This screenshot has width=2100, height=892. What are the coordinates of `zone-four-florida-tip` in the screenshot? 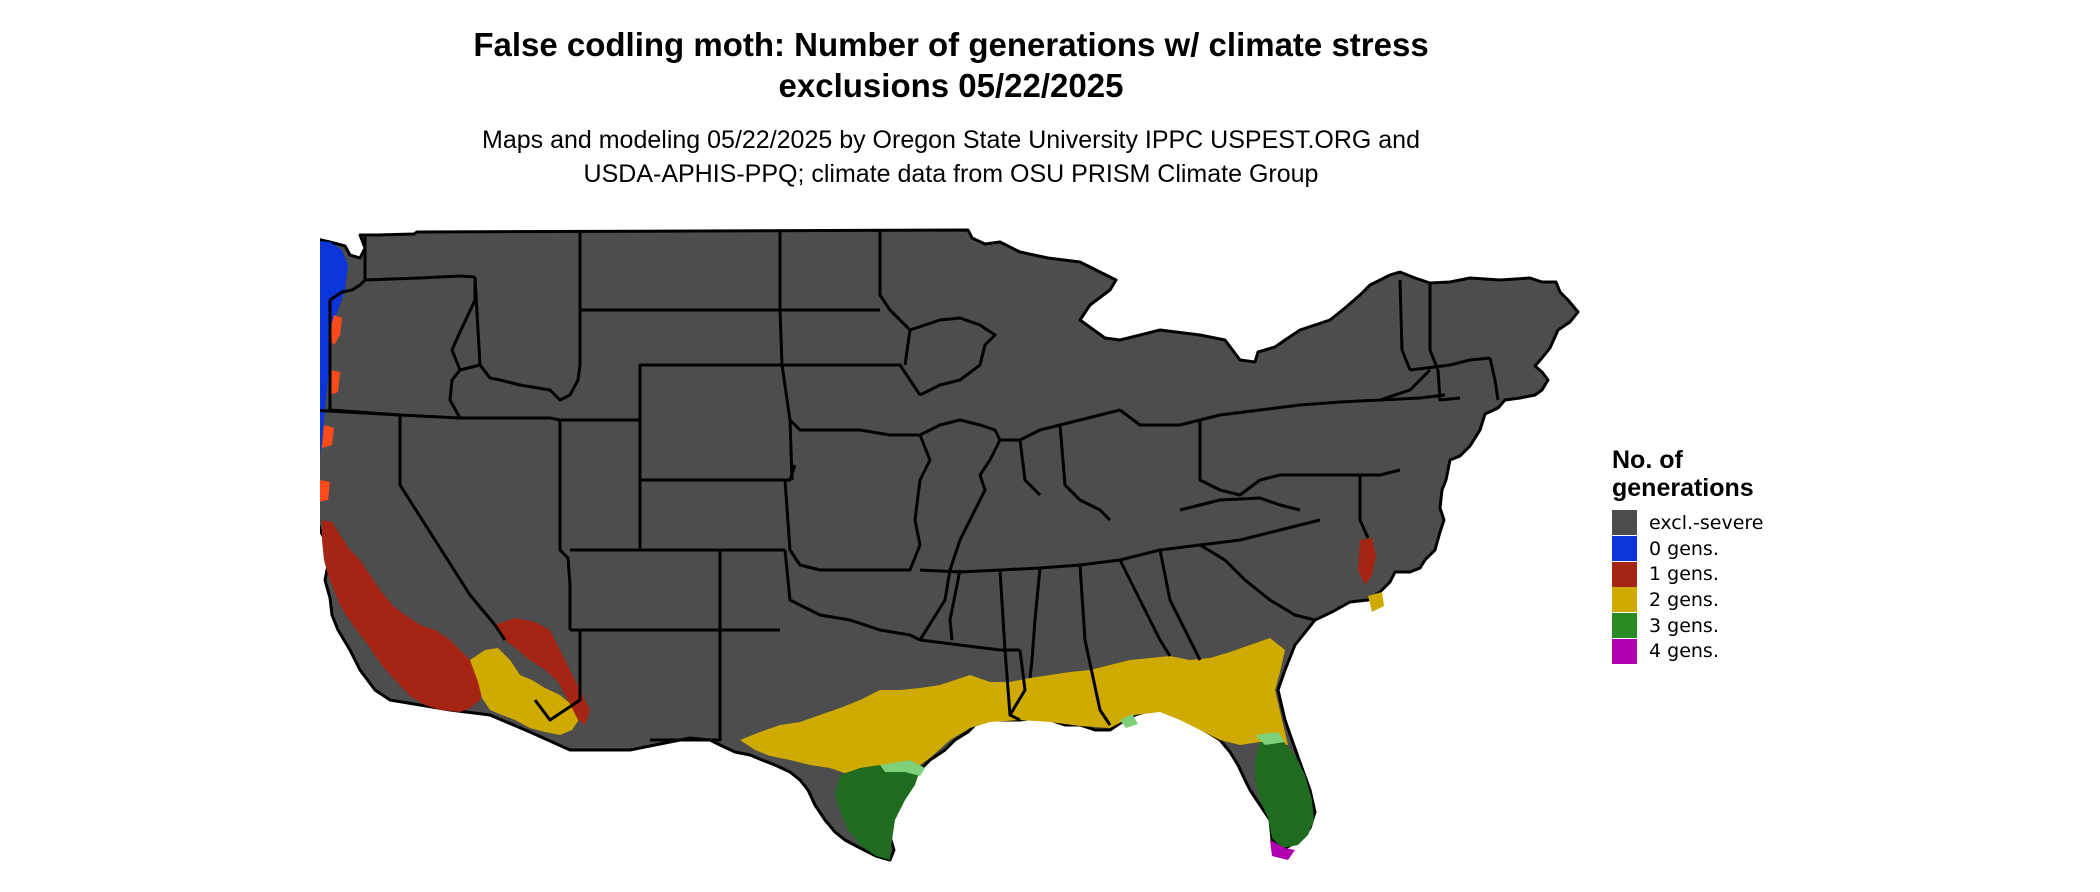 It's located at (1282, 850).